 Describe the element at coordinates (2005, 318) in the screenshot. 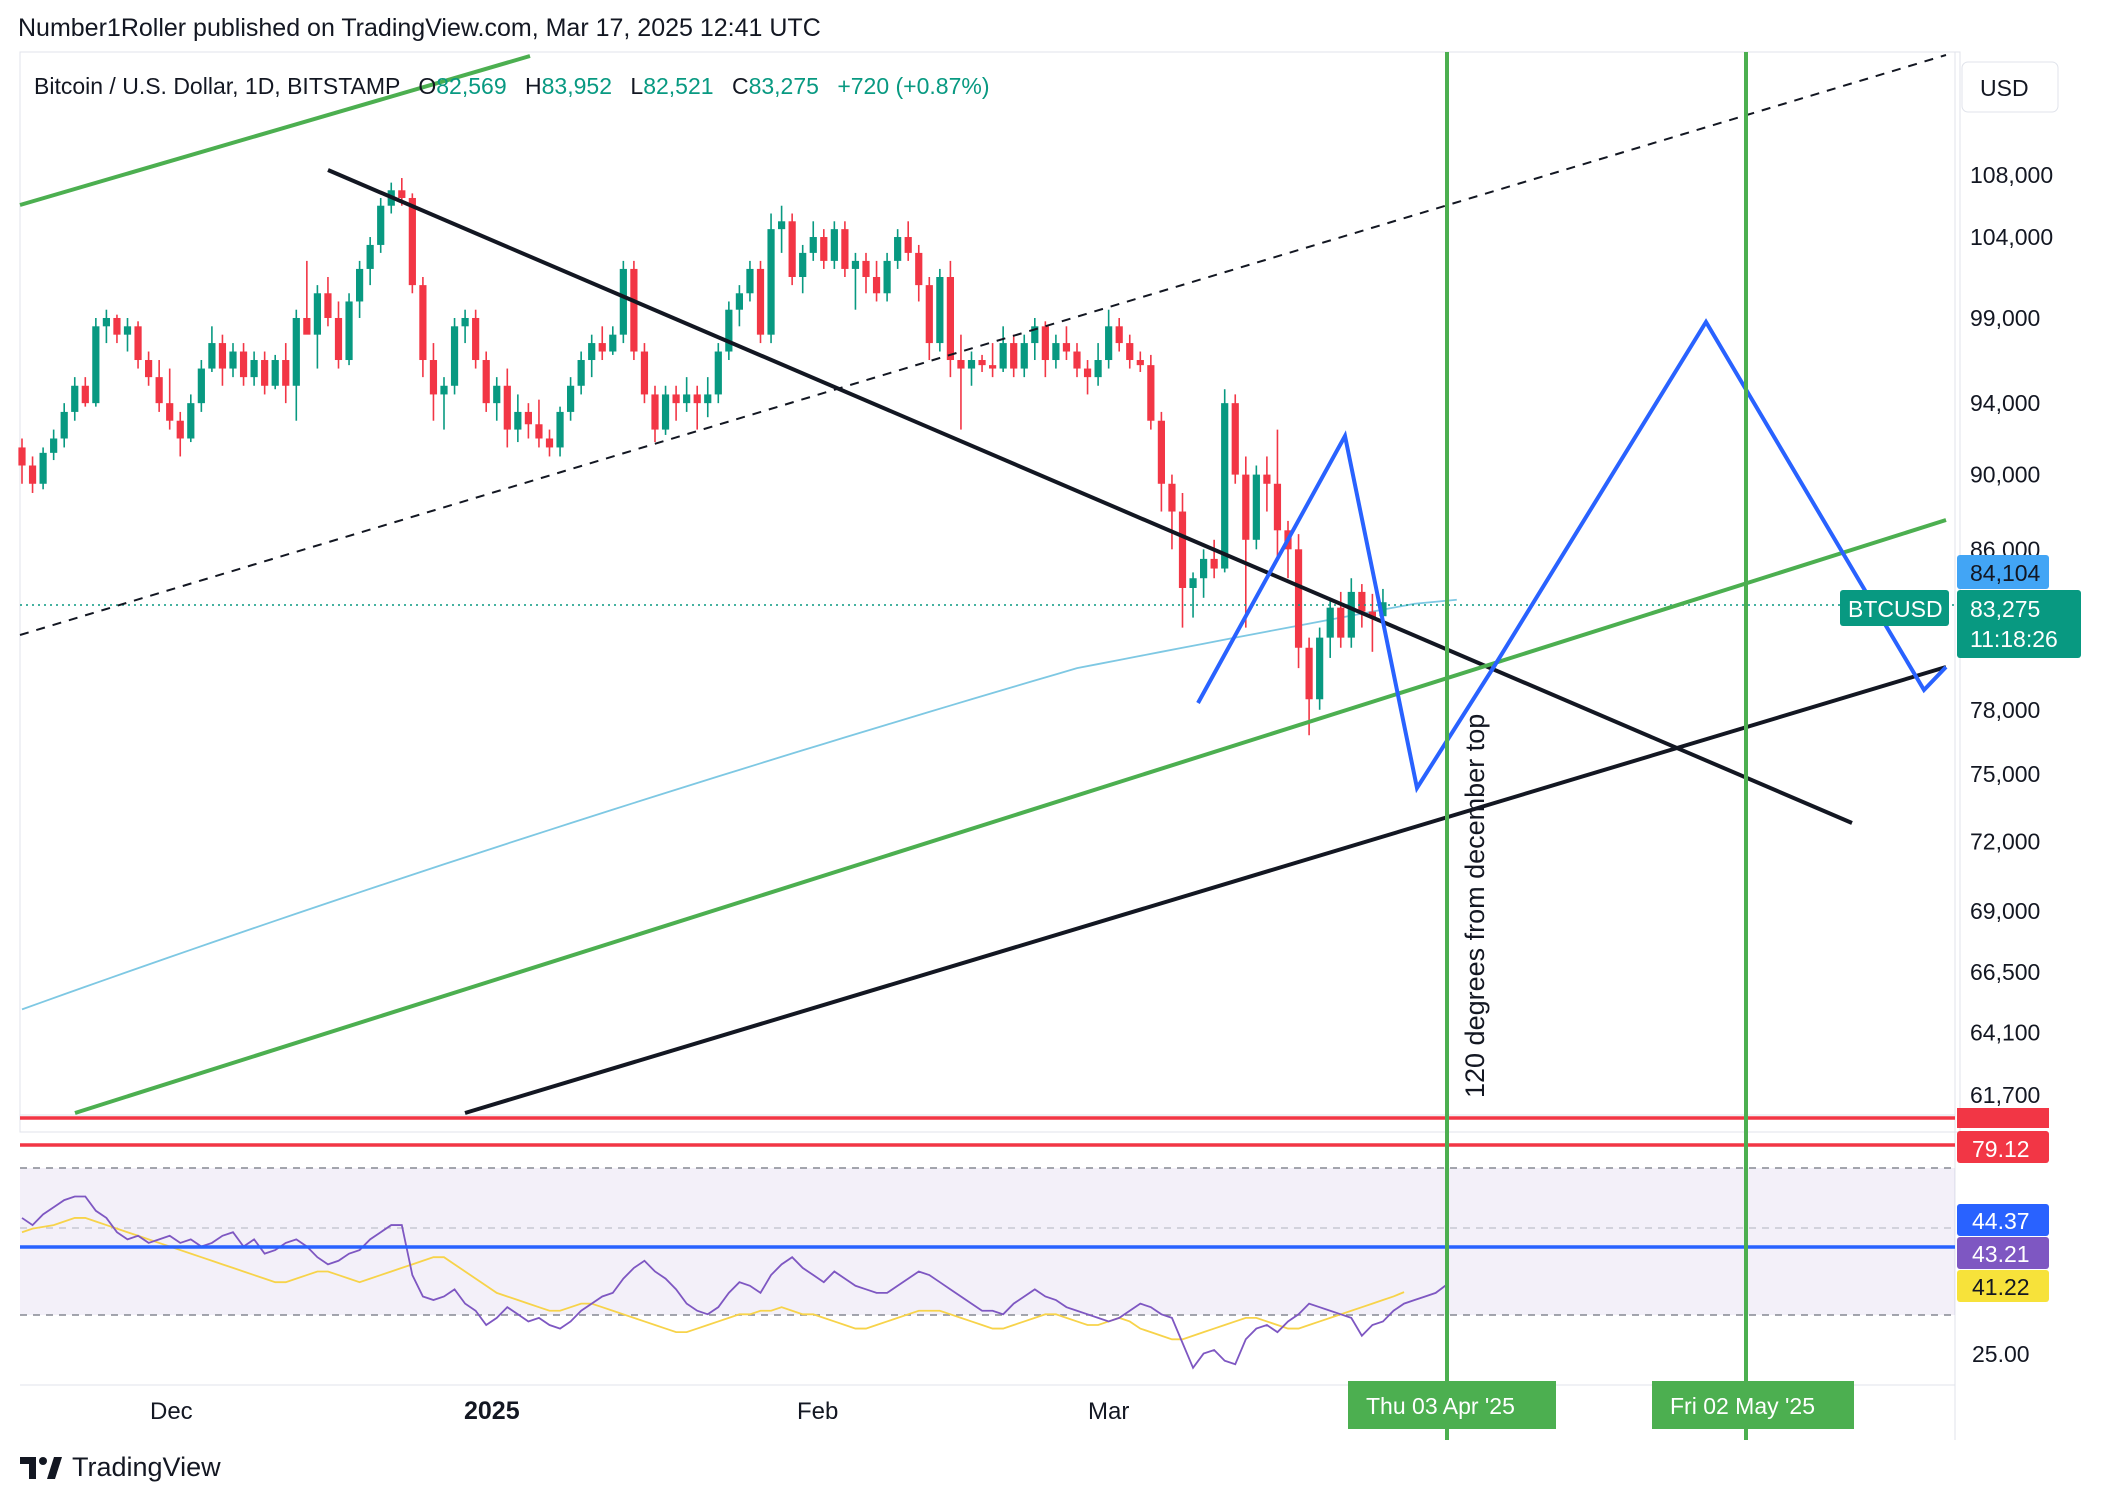

I see `y-tick-2: 99,000` at that location.